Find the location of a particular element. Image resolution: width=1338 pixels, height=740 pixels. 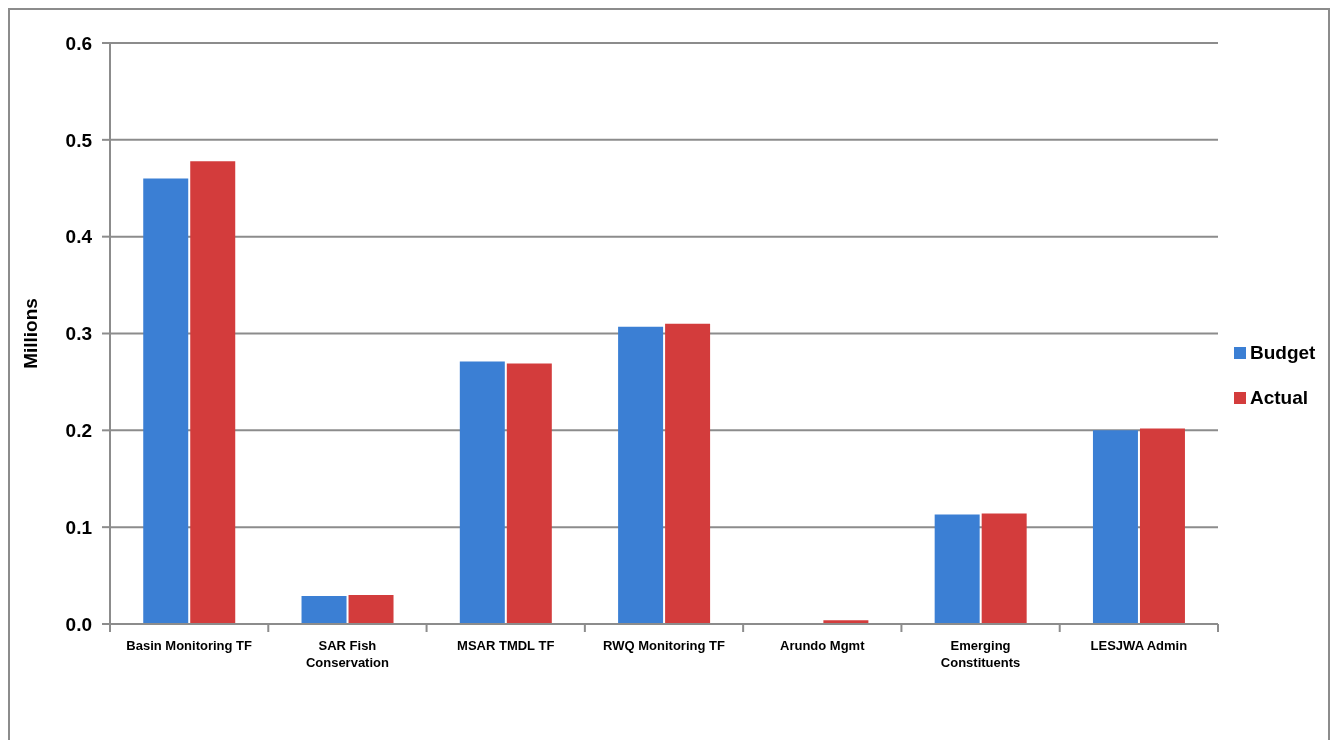

y-tick-label: 0.5 is located at coordinates (79, 140).